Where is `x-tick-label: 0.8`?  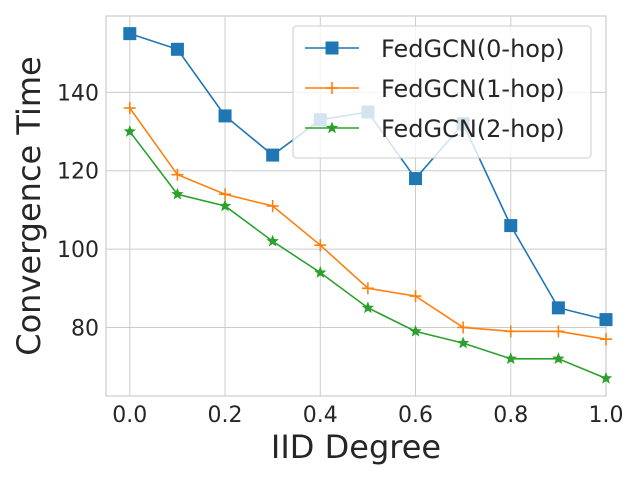 x-tick-label: 0.8 is located at coordinates (510, 415).